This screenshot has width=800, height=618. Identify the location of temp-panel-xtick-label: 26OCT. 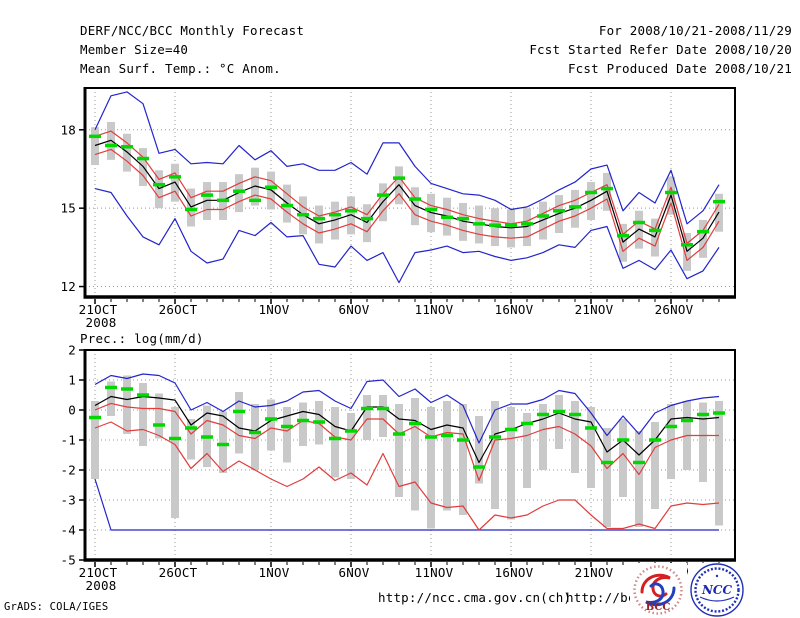
(178, 309).